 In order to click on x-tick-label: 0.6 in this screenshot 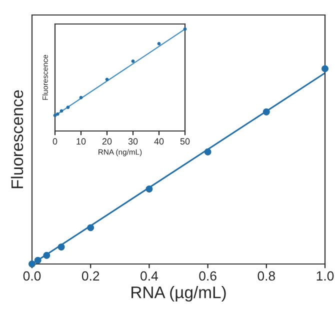, I will do `click(207, 276)`.